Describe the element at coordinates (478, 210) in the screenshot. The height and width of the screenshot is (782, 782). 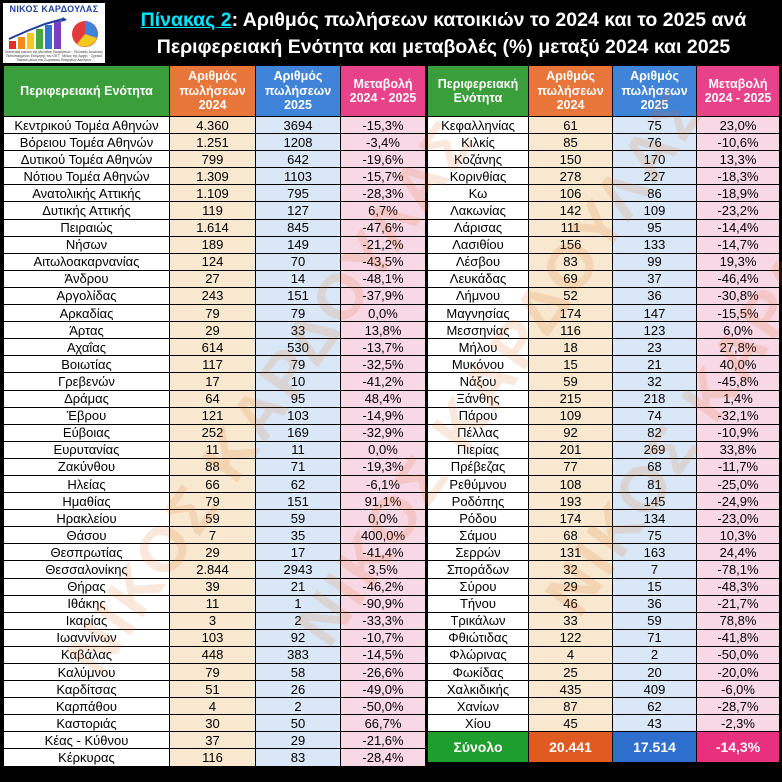
I see `region-name: Λακωνίας` at that location.